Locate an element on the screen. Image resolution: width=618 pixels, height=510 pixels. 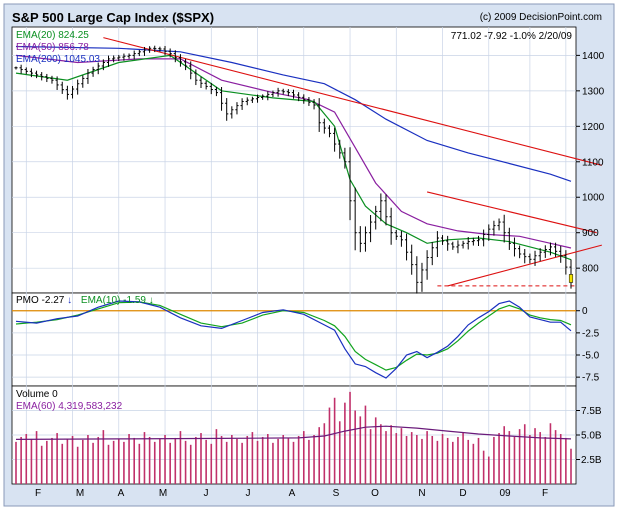
pmo-tick-label-2: -5.0 is located at coordinates (591, 356).